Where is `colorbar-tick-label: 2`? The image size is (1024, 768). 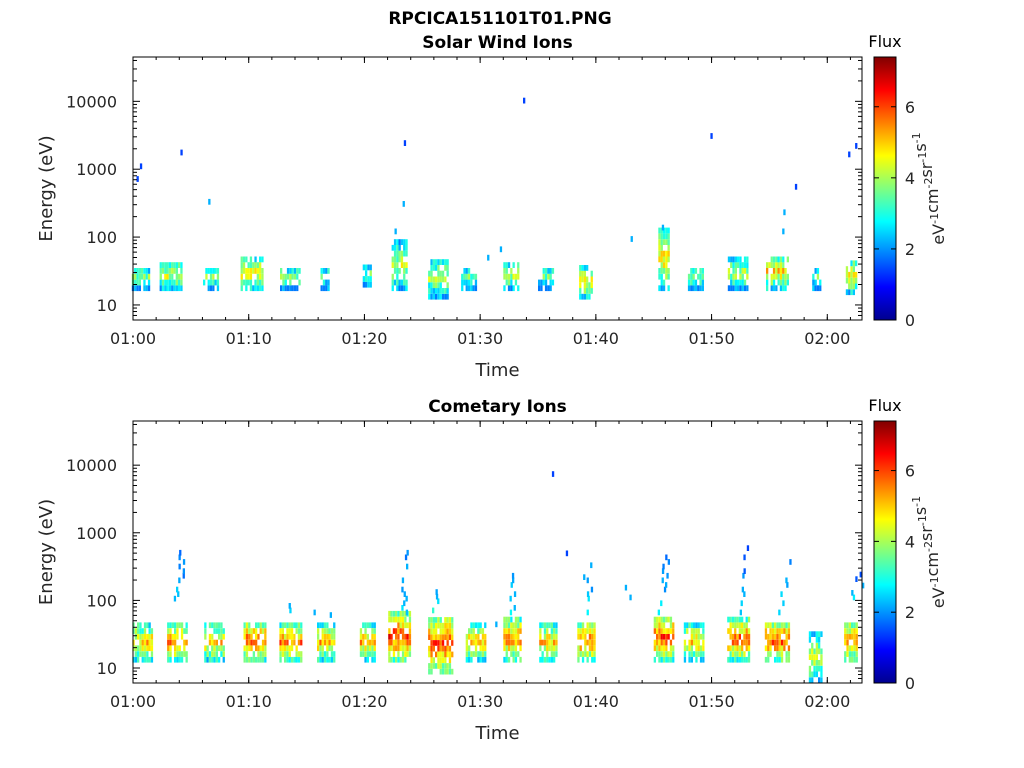
colorbar-tick-label: 2 is located at coordinates (910, 249).